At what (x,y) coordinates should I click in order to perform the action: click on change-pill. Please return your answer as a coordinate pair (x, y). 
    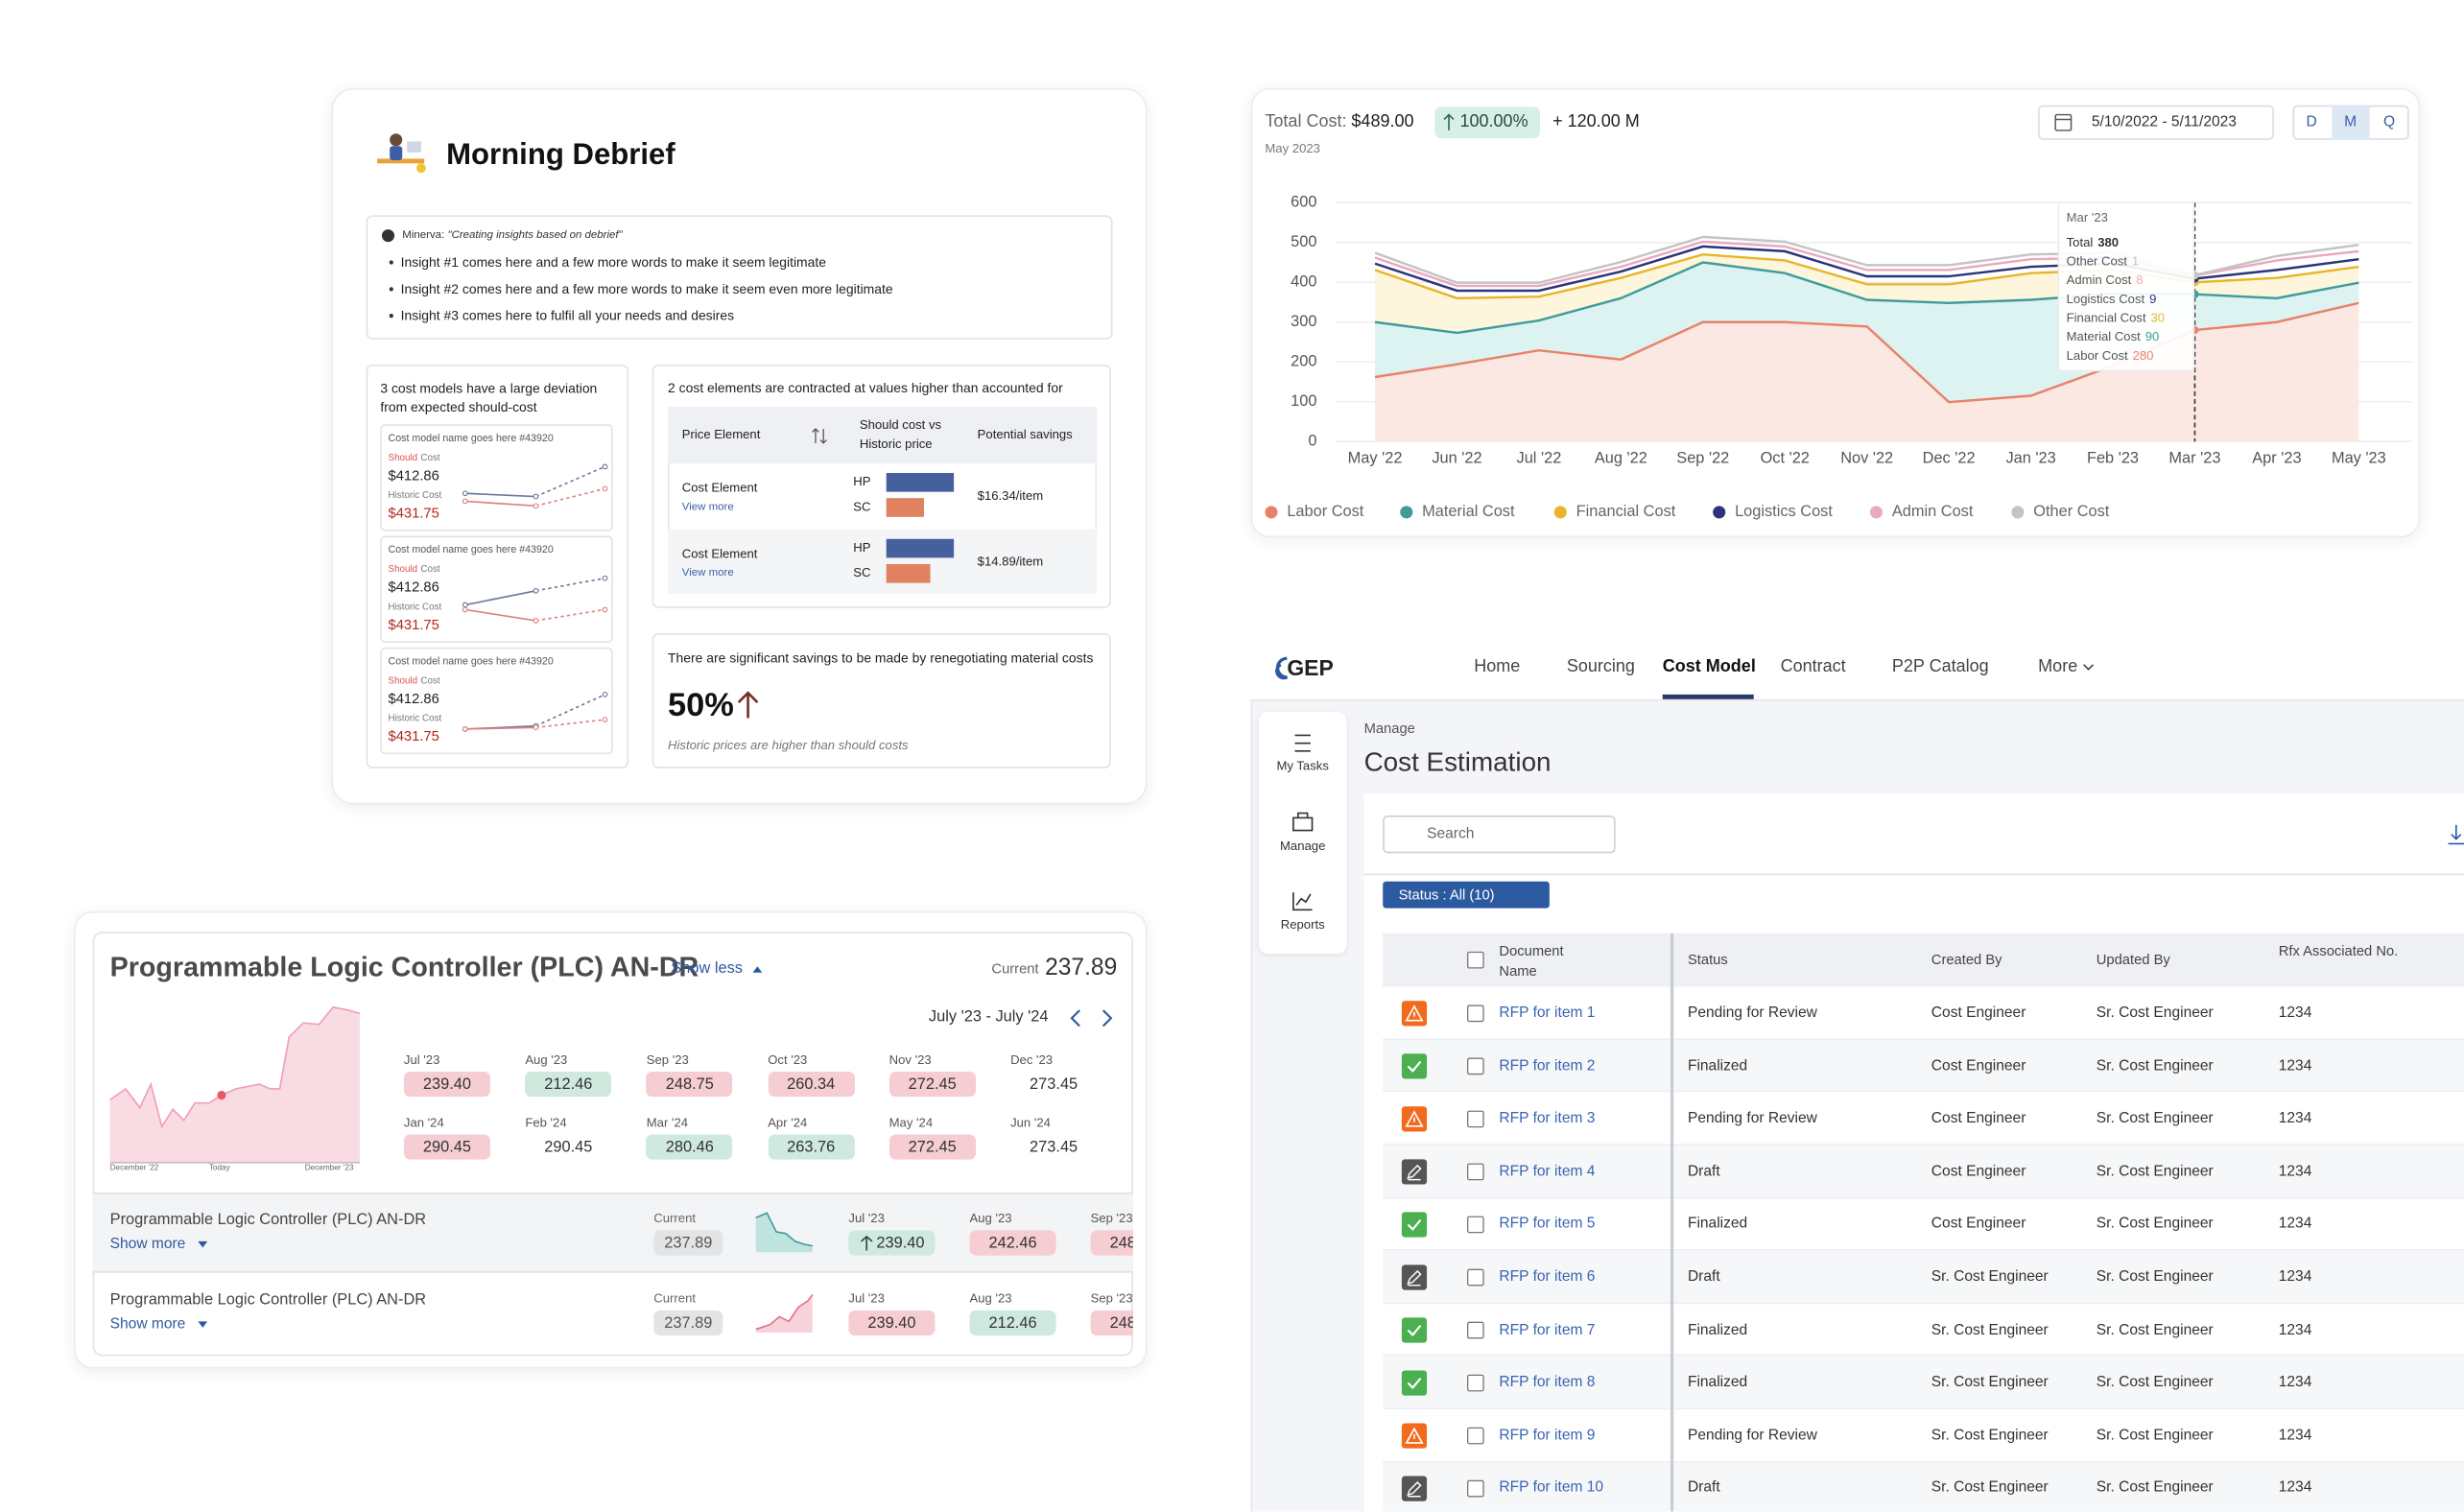
    Looking at the image, I should click on (1487, 122).